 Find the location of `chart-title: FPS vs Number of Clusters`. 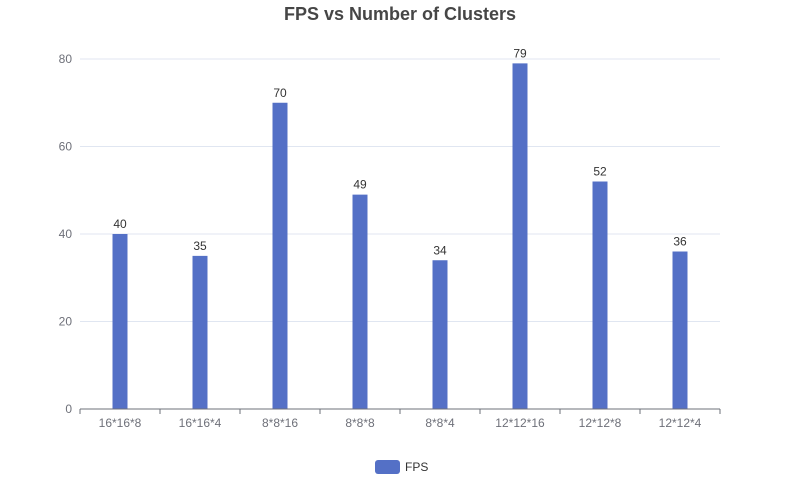

chart-title: FPS vs Number of Clusters is located at coordinates (400, 14).